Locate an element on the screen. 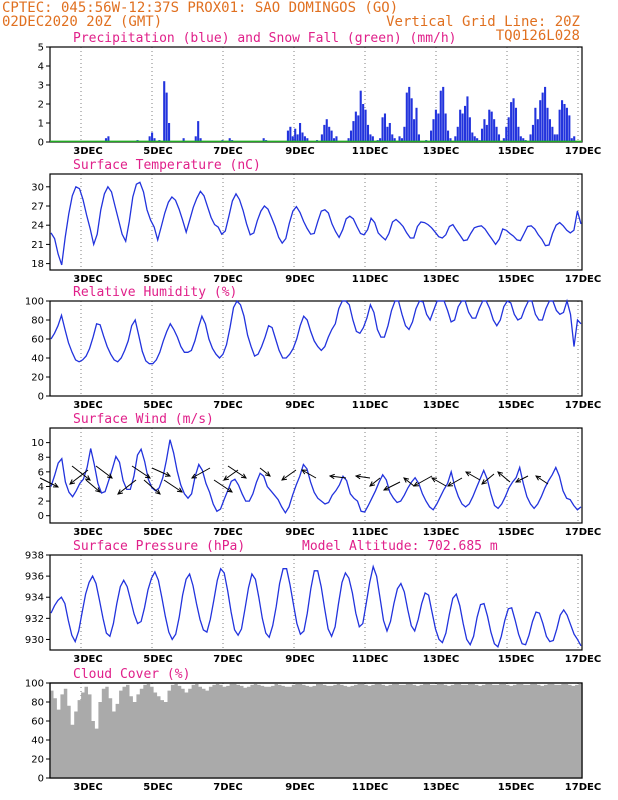  humidity-frame is located at coordinates (316, 348).